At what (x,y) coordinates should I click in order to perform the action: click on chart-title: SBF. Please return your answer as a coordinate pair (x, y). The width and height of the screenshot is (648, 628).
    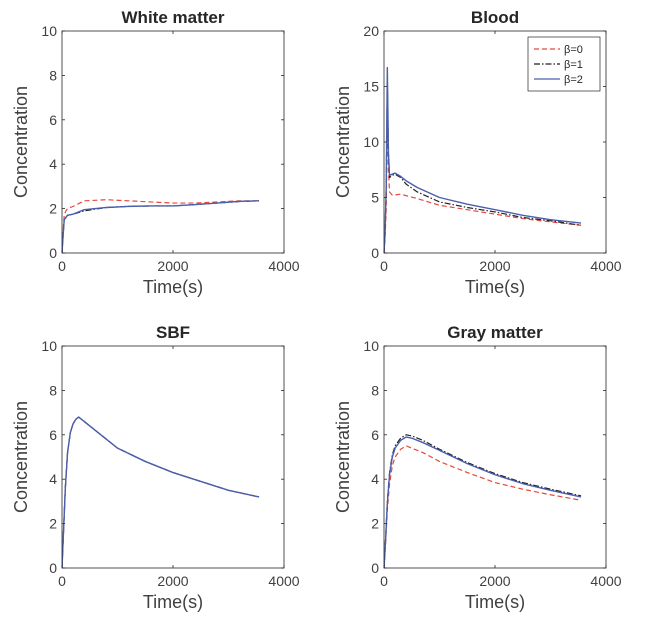
    Looking at the image, I should click on (173, 332).